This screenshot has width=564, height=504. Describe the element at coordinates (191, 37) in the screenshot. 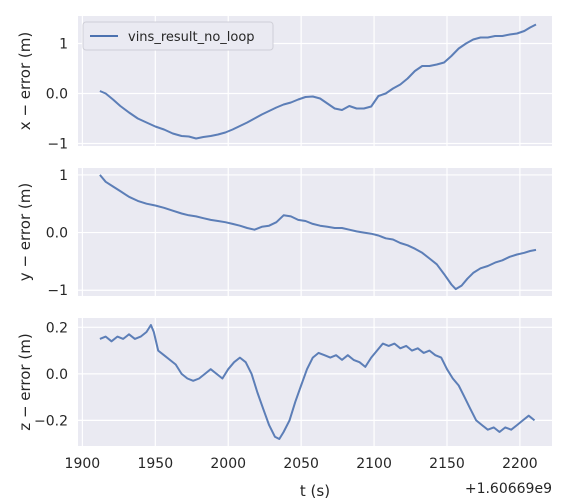

I see `legend-label: vins_result_no_loop` at that location.